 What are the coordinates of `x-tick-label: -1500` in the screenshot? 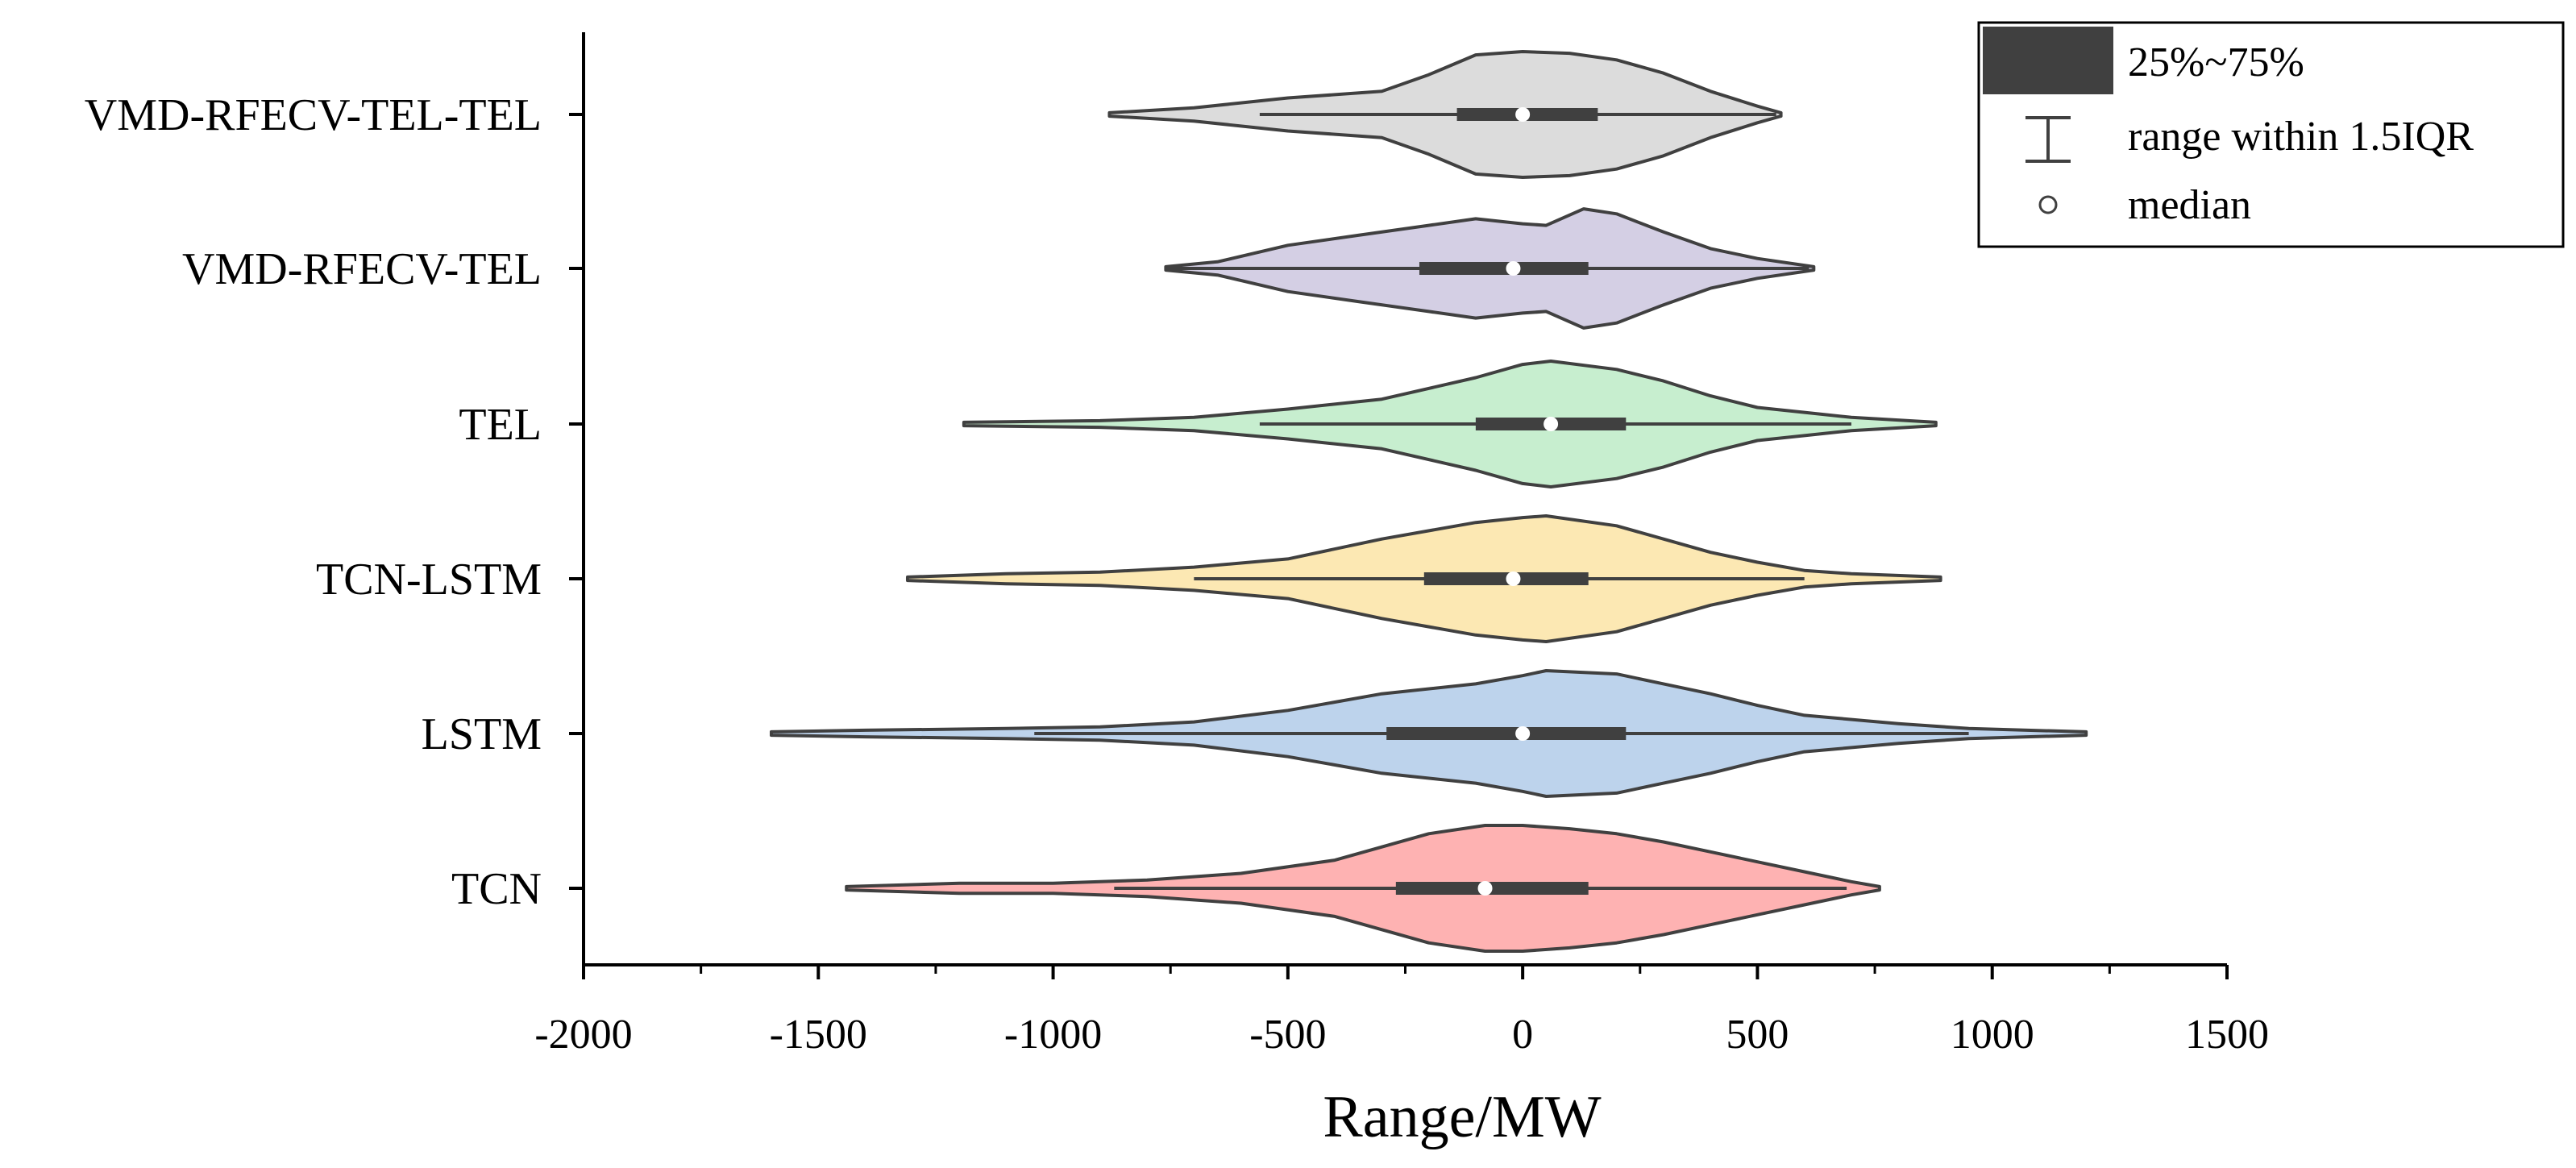 It's located at (818, 1035).